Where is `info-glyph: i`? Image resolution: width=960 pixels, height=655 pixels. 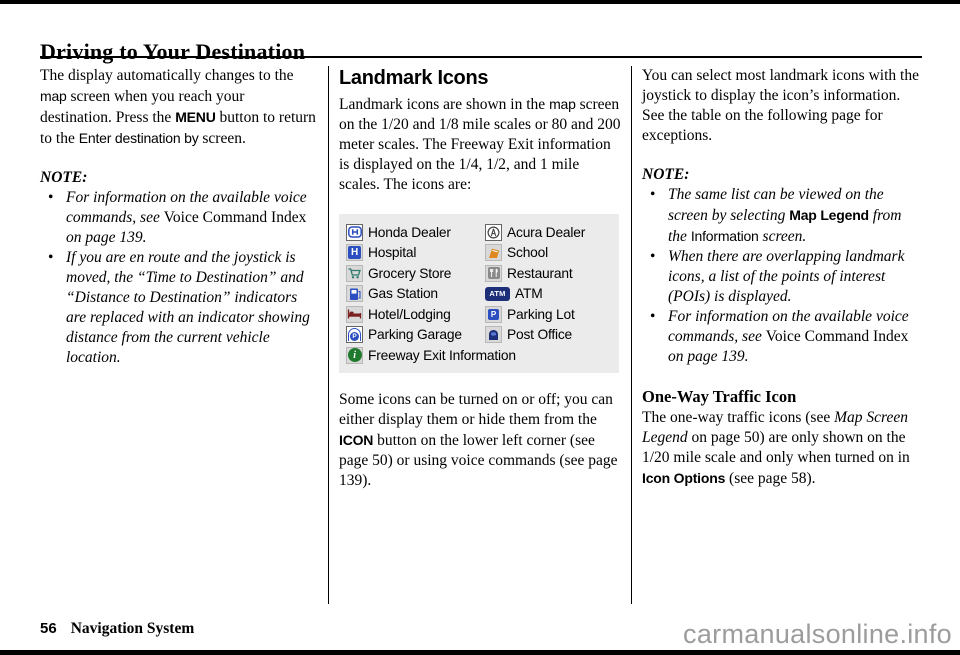 info-glyph: i is located at coordinates (354, 355).